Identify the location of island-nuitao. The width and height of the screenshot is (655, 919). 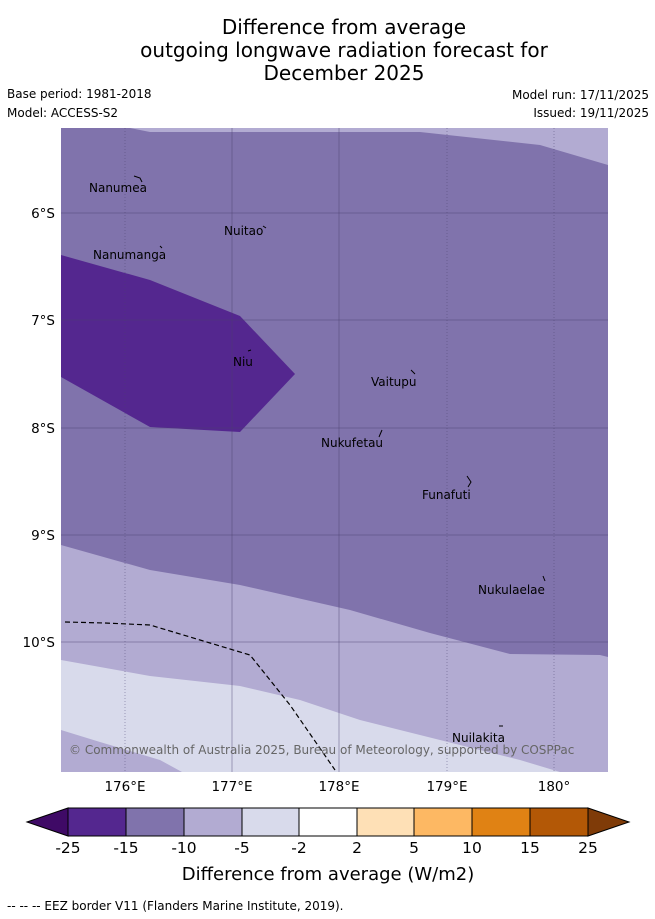
(264, 227).